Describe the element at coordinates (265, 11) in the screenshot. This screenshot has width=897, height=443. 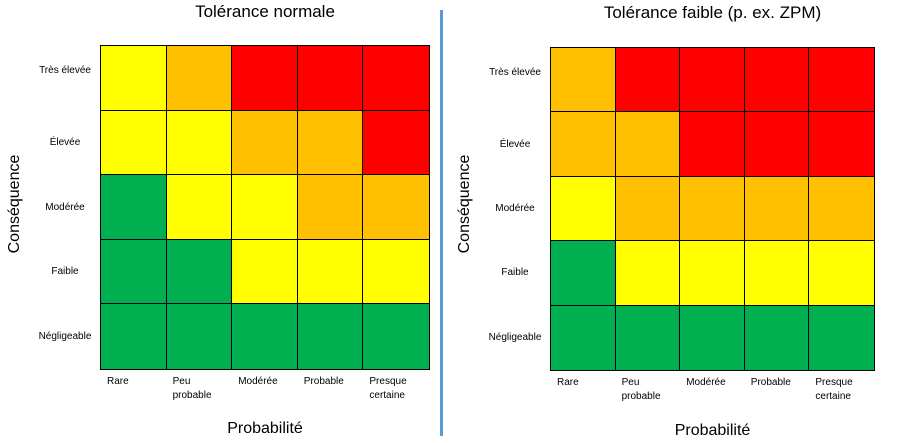
I see `left-chart-title: Tolérance normale` at that location.